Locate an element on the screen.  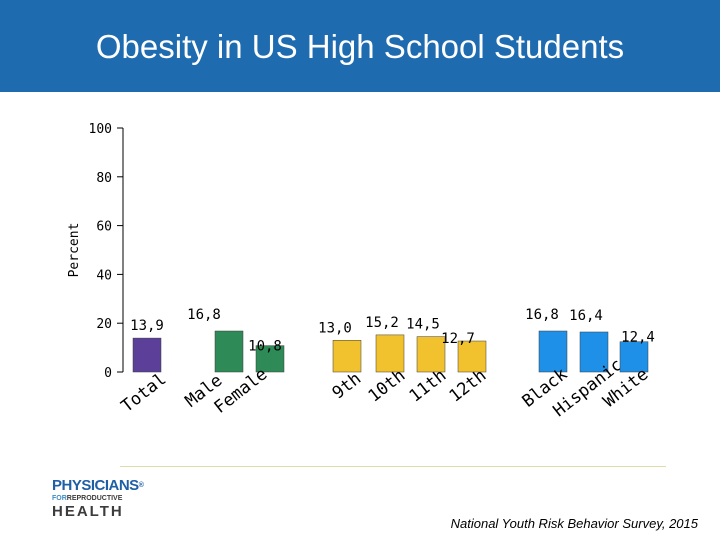
bar-9th is located at coordinates (347, 356).